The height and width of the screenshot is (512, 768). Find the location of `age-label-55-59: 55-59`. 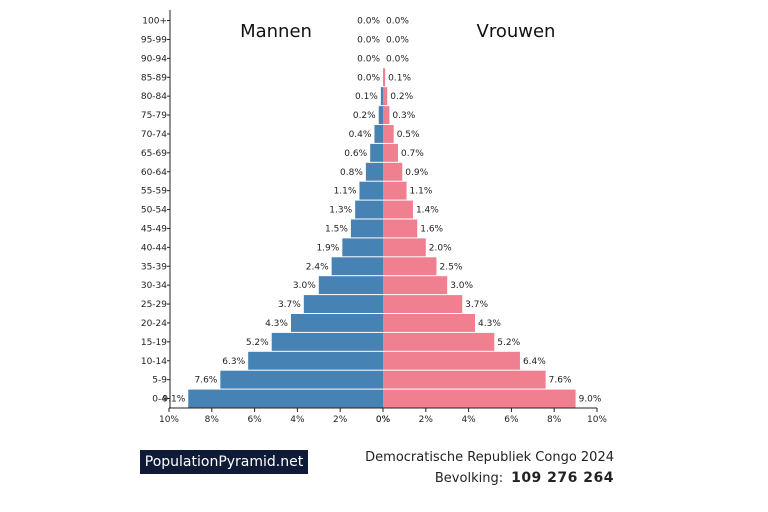

age-label-55-59: 55-59 is located at coordinates (154, 192).